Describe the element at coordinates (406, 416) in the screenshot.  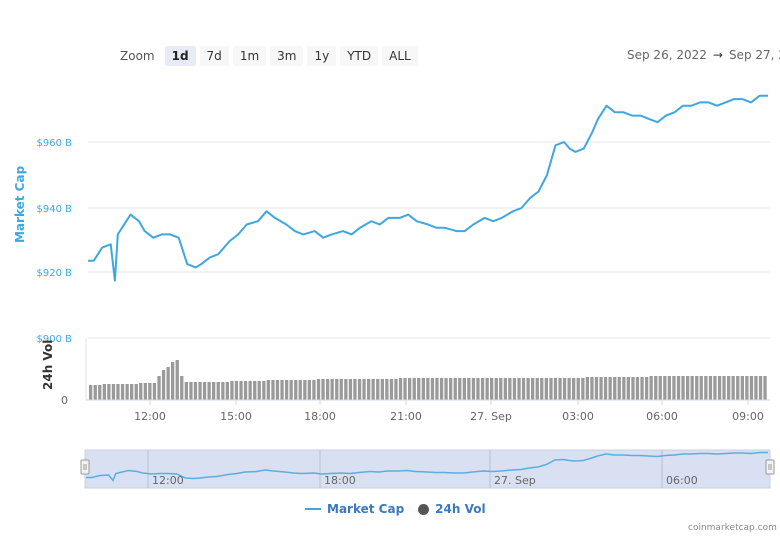
I see `x-tick: 21:00` at that location.